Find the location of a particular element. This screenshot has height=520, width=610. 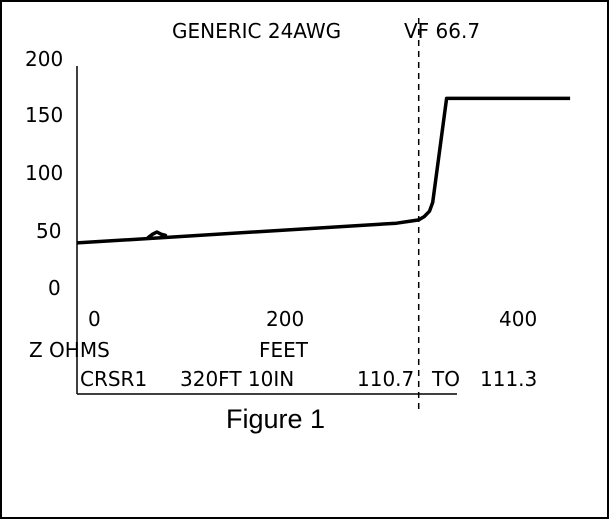

cursor-reading-to: 111.3 is located at coordinates (508, 379).